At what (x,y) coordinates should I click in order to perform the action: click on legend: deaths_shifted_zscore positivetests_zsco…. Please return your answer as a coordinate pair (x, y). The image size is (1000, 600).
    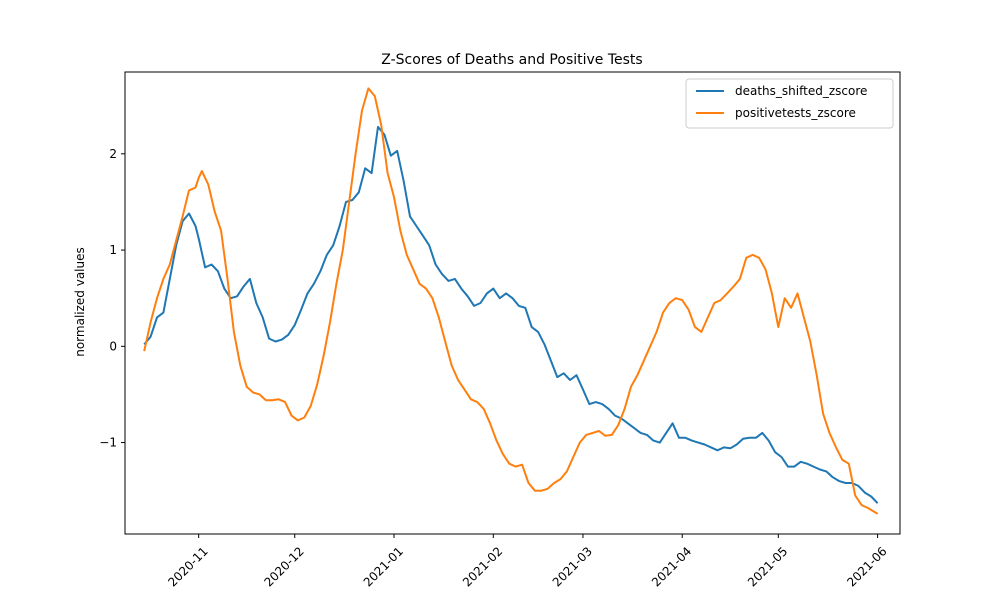
    Looking at the image, I should click on (789, 103).